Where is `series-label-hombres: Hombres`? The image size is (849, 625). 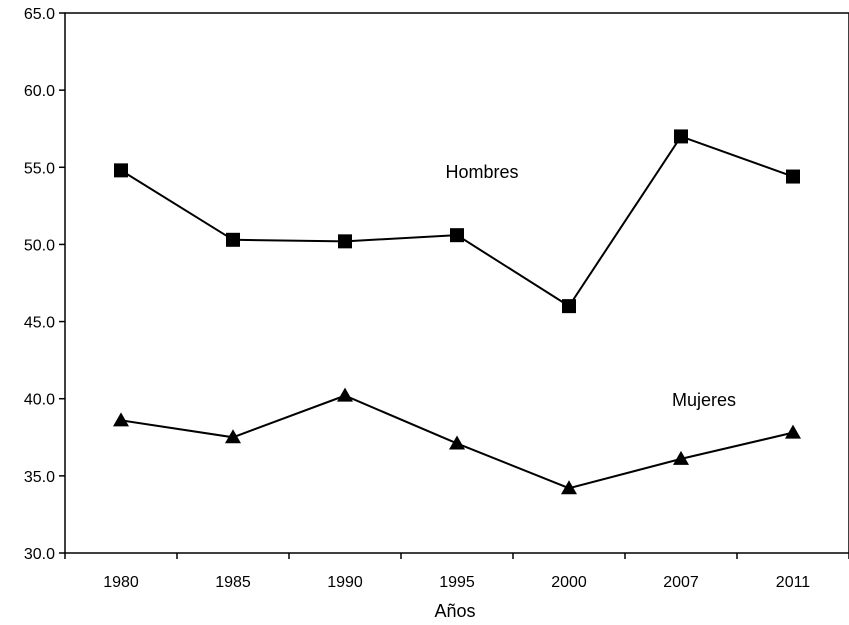 series-label-hombres: Hombres is located at coordinates (481, 172).